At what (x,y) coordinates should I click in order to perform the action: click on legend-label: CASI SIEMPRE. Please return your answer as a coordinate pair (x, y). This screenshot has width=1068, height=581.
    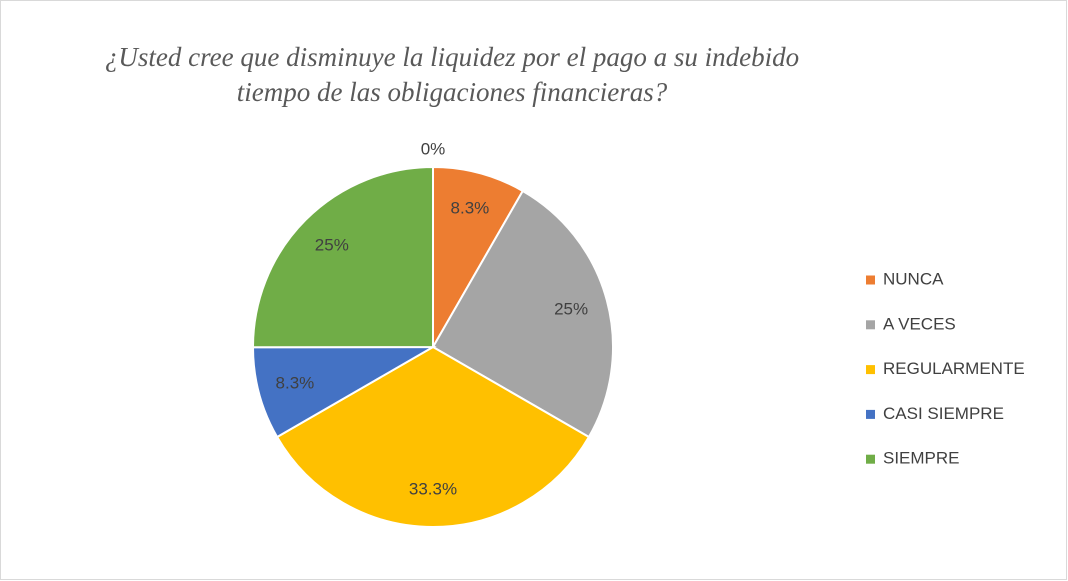
    Looking at the image, I should click on (943, 413).